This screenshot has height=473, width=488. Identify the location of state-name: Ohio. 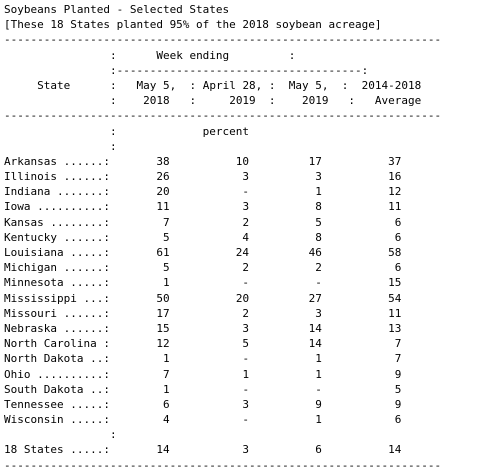
(17, 374).